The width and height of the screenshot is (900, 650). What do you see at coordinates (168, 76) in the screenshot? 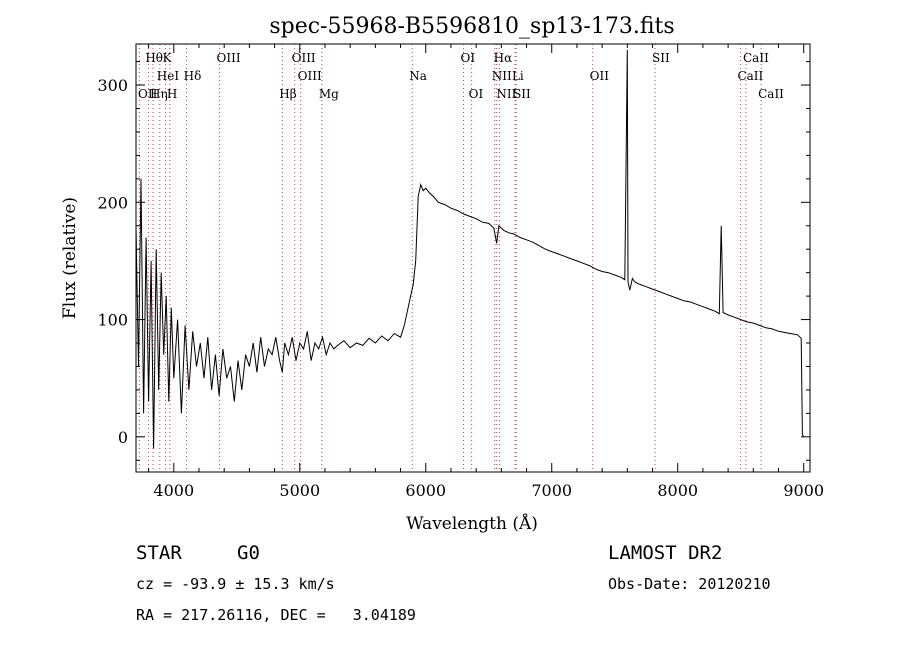
I see `line-label-2: HeI` at bounding box center [168, 76].